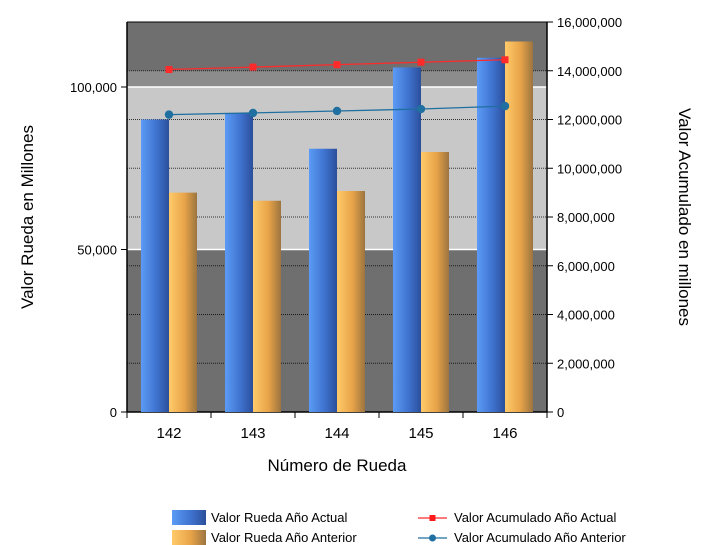  Describe the element at coordinates (336, 433) in the screenshot. I see `x-tick-label: 144` at that location.